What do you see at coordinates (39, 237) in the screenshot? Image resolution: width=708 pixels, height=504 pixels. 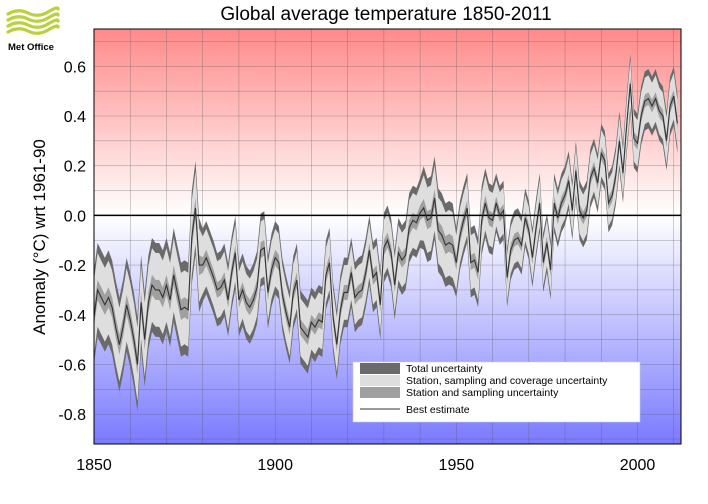 I see `y-axis-label: Anomaly (°C) wrt 1961-90` at bounding box center [39, 237].